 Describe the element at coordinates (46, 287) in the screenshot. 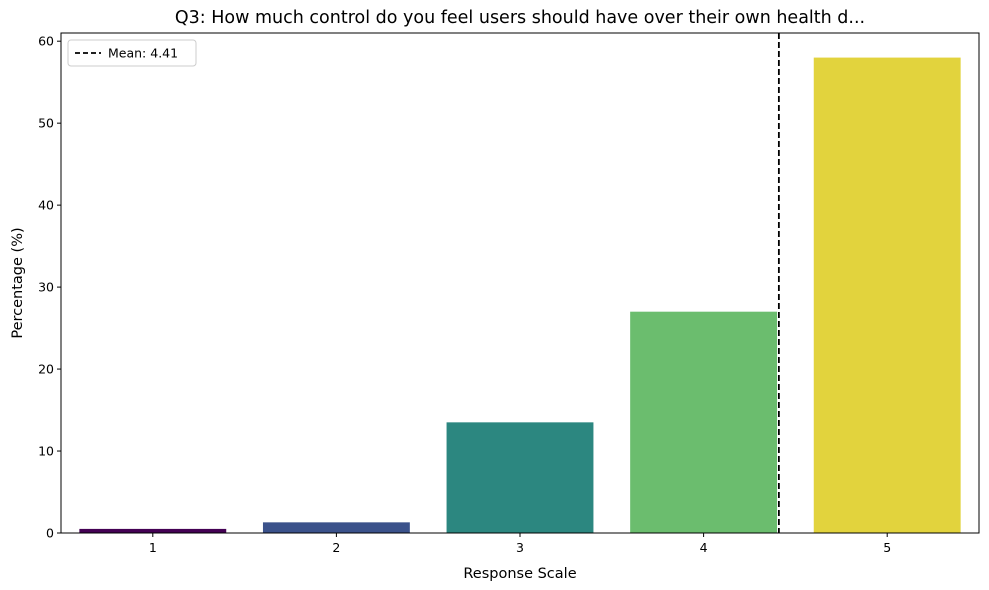

I see `y-tick-label: 30` at that location.